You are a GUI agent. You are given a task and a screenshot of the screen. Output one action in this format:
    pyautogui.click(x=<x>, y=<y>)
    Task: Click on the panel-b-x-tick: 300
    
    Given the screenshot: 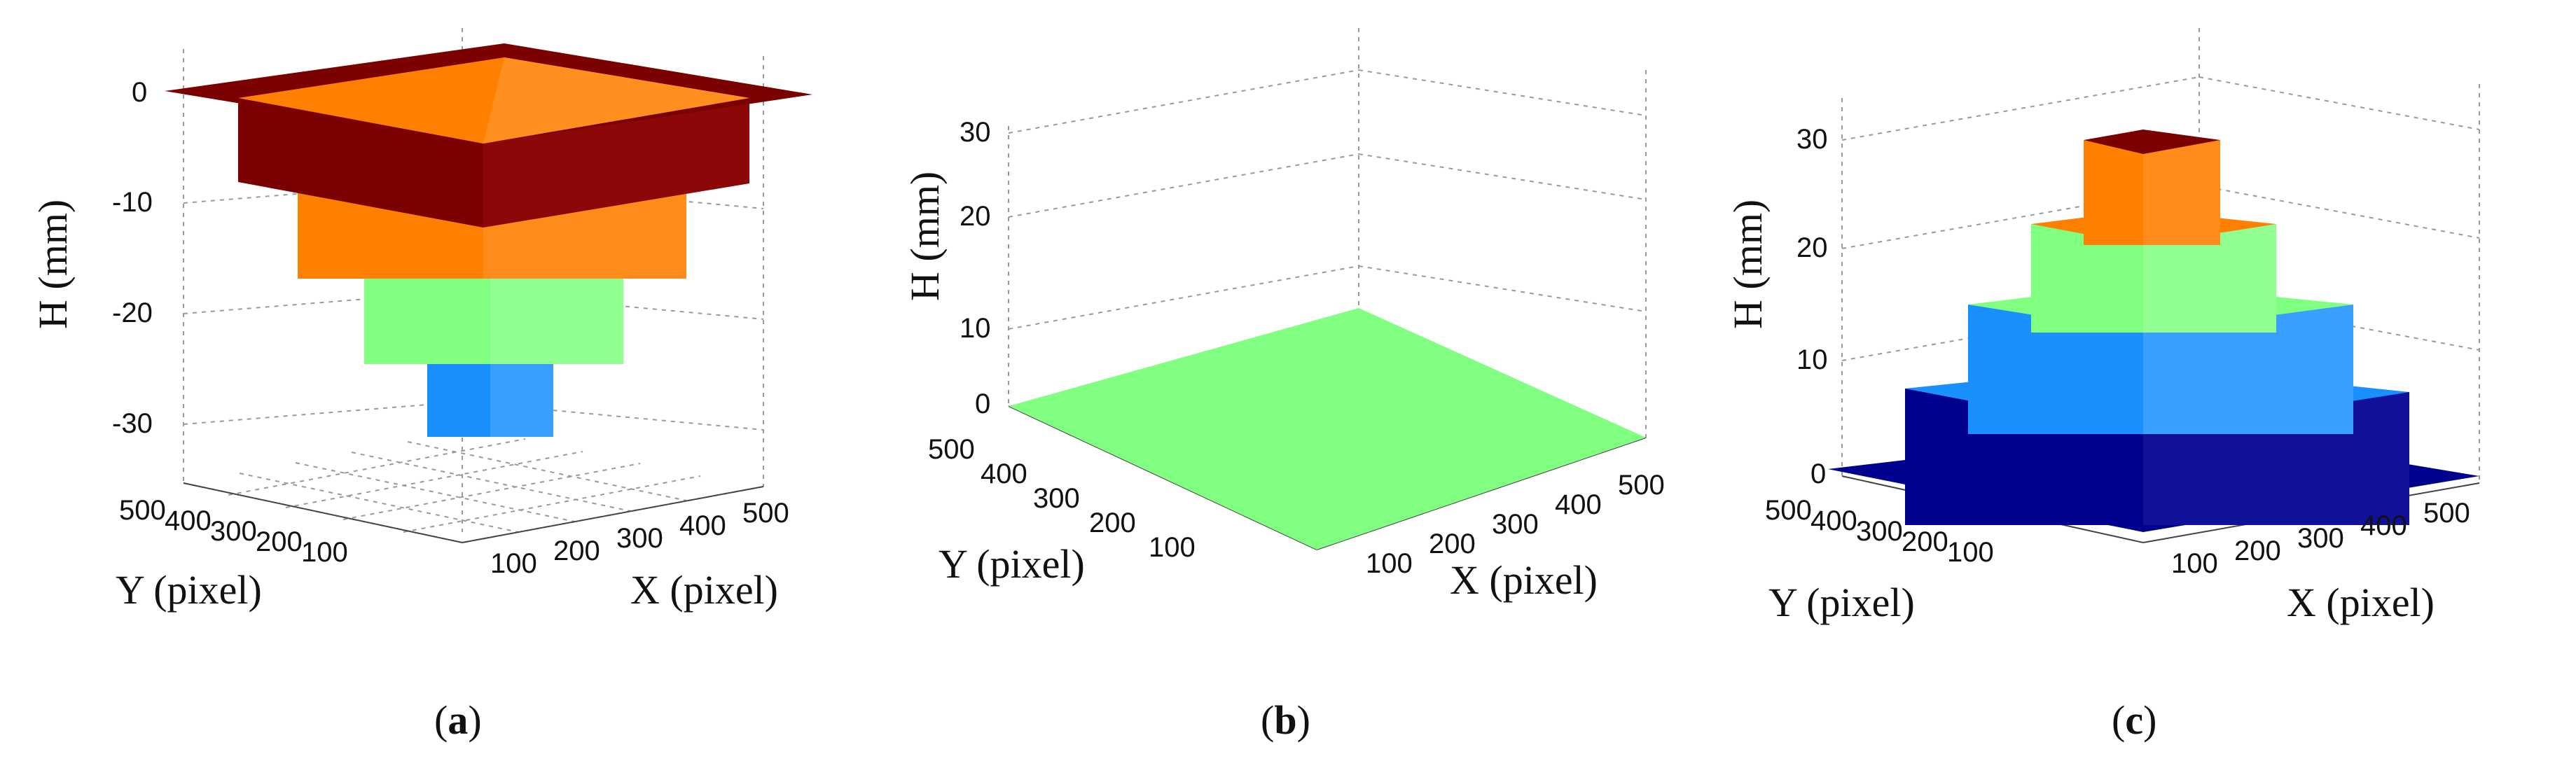 What is the action you would take?
    pyautogui.click(x=1516, y=524)
    